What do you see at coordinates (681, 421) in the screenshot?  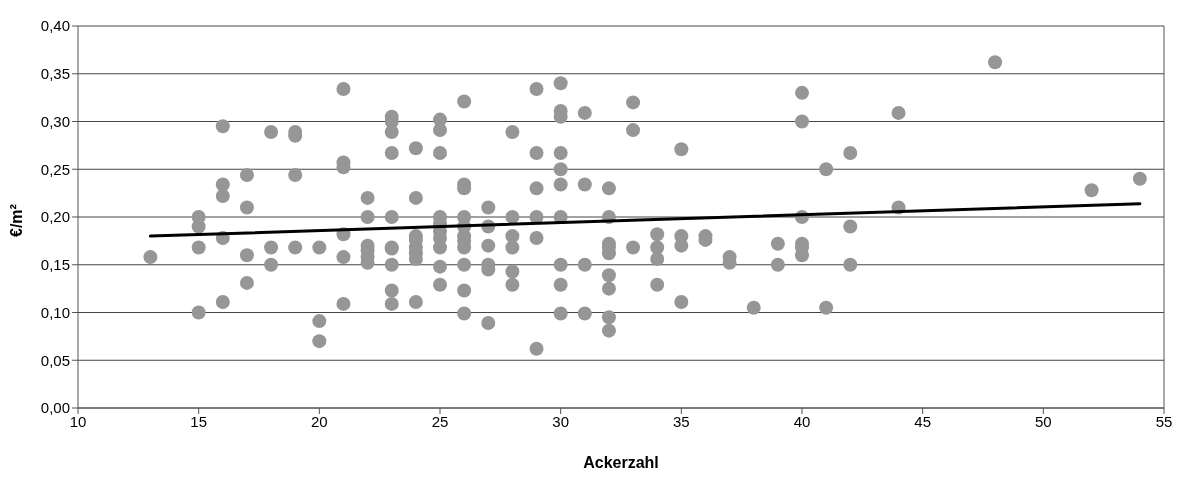 I see `x-tick-label: 35` at bounding box center [681, 421].